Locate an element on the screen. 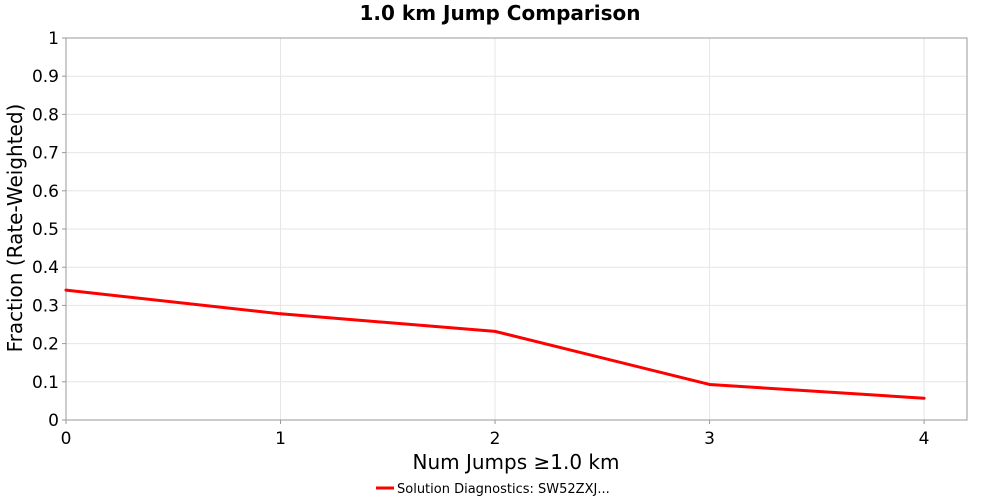 The image size is (1000, 500). y-tick-label: 0.5 is located at coordinates (45, 230).